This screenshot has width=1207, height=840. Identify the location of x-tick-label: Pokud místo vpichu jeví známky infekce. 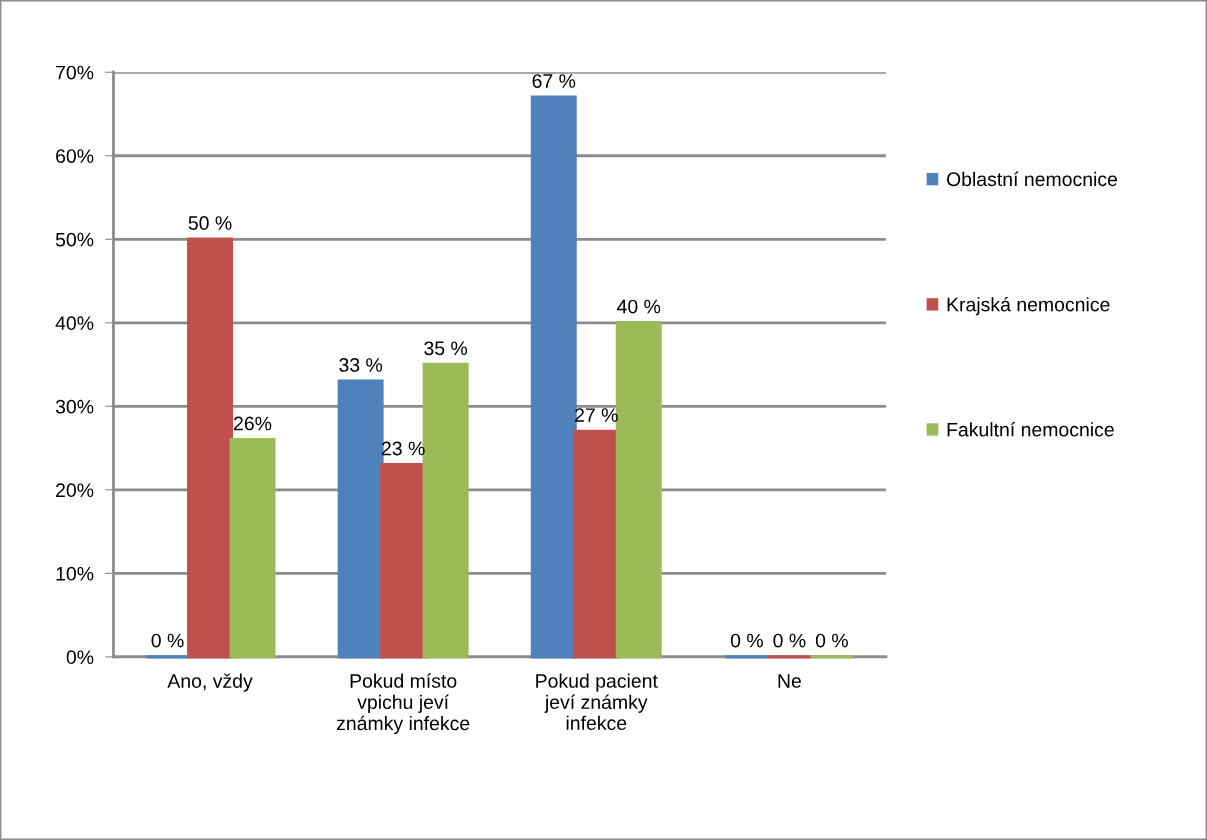
(403, 704).